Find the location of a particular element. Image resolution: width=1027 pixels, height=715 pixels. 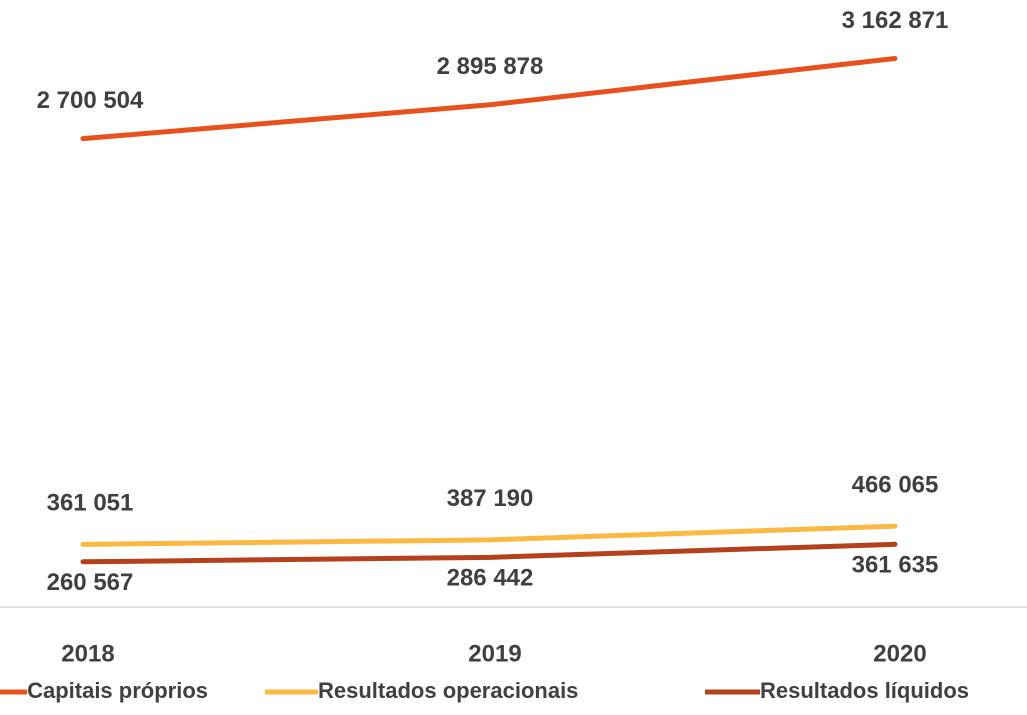

data-label: 361 635 is located at coordinates (895, 565).